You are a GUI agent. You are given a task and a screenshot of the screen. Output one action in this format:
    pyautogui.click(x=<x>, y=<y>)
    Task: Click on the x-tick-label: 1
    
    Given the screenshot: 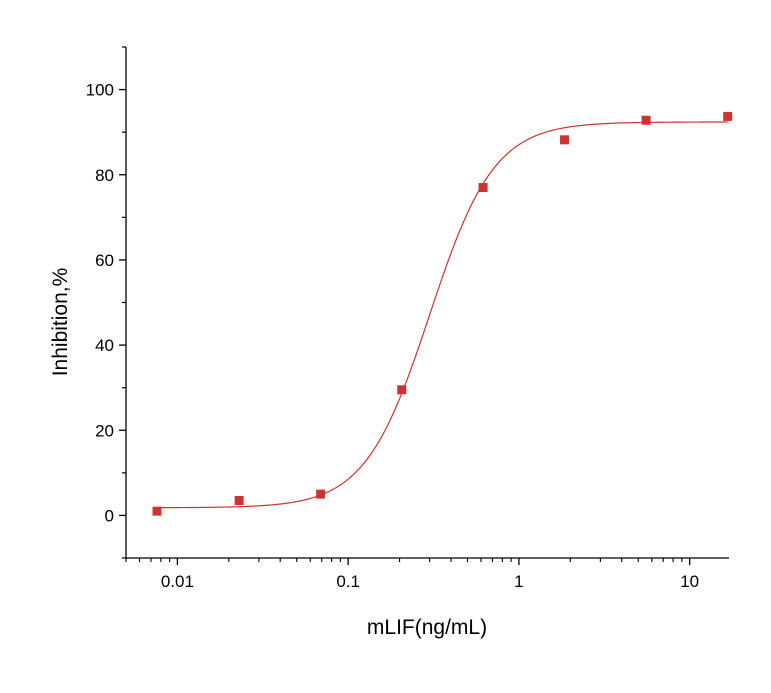 What is the action you would take?
    pyautogui.click(x=518, y=581)
    